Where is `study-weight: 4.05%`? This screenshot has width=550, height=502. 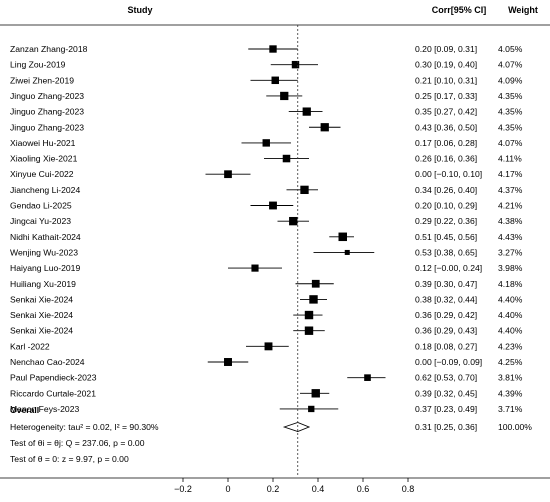
study-weight: 4.05% is located at coordinates (510, 49).